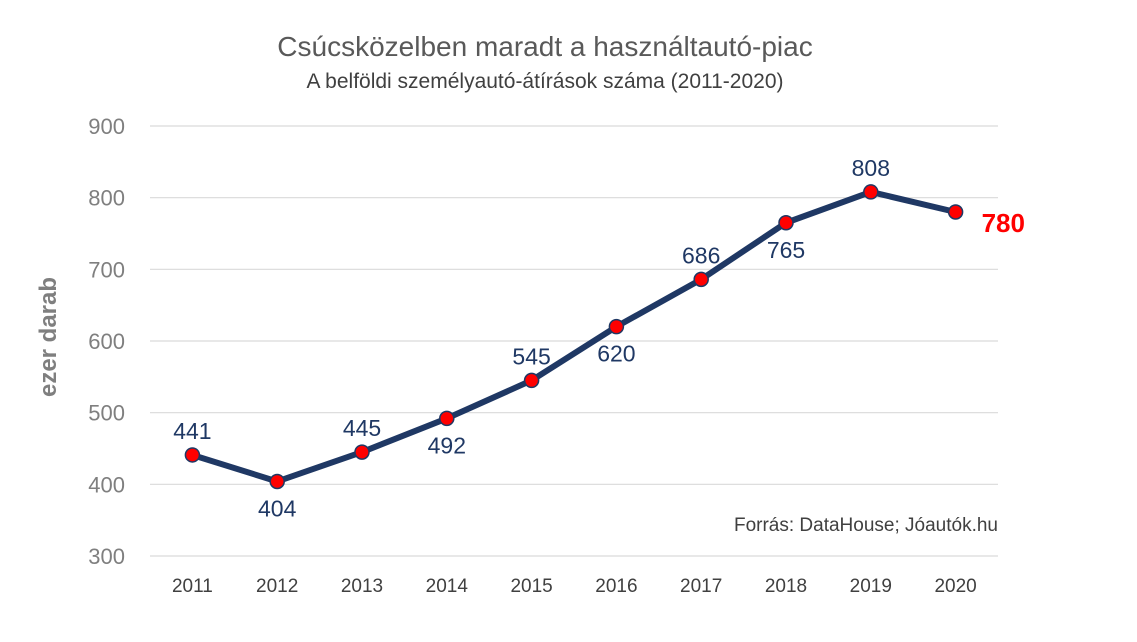  What do you see at coordinates (106, 413) in the screenshot?
I see `y-tick-label: 500` at bounding box center [106, 413].